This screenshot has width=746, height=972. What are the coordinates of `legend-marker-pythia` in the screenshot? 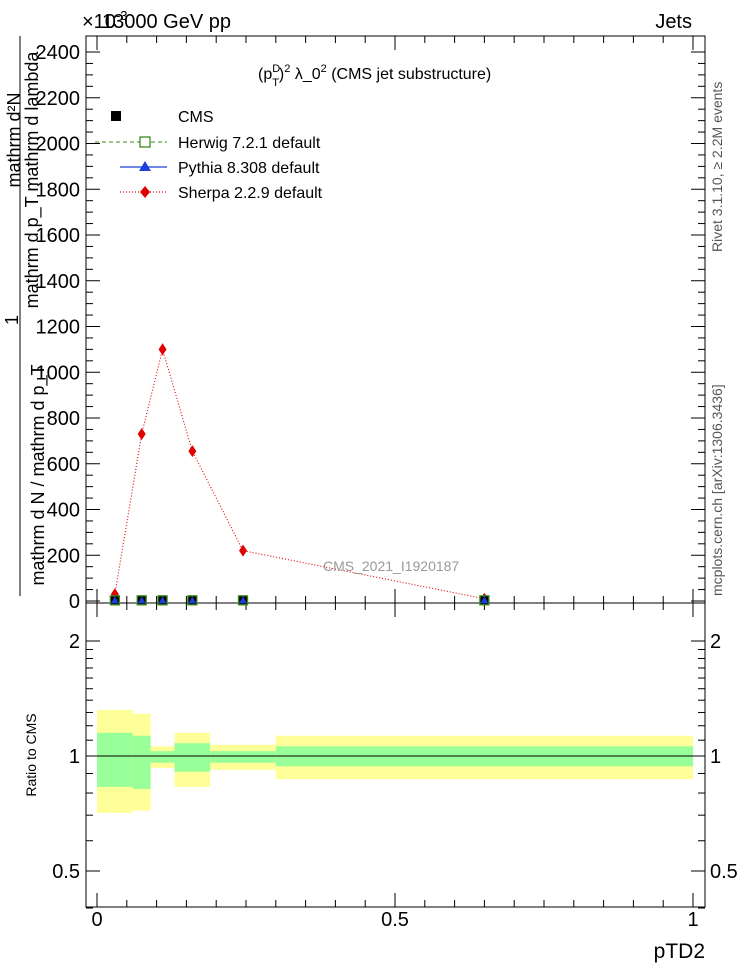 It's located at (145, 166).